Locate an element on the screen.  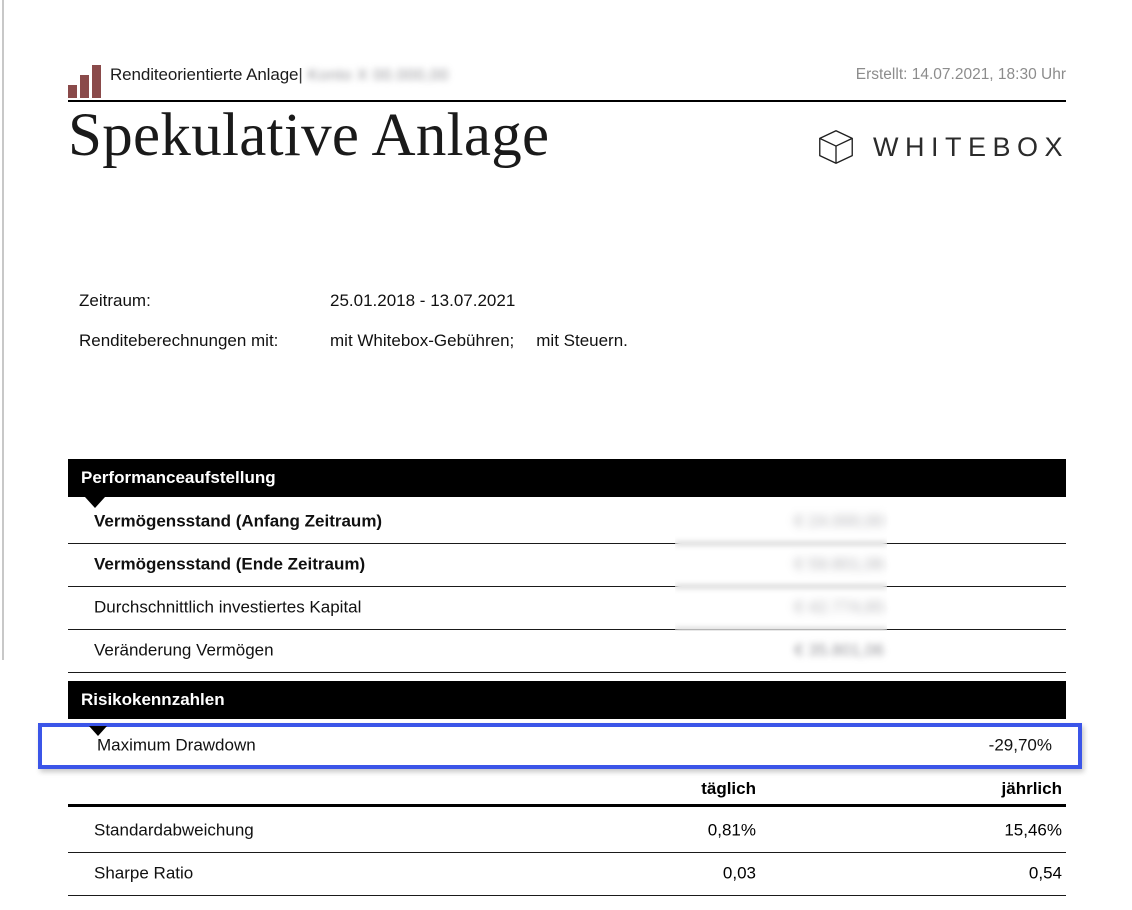
row-value: € 35.801,06 is located at coordinates (839, 650).